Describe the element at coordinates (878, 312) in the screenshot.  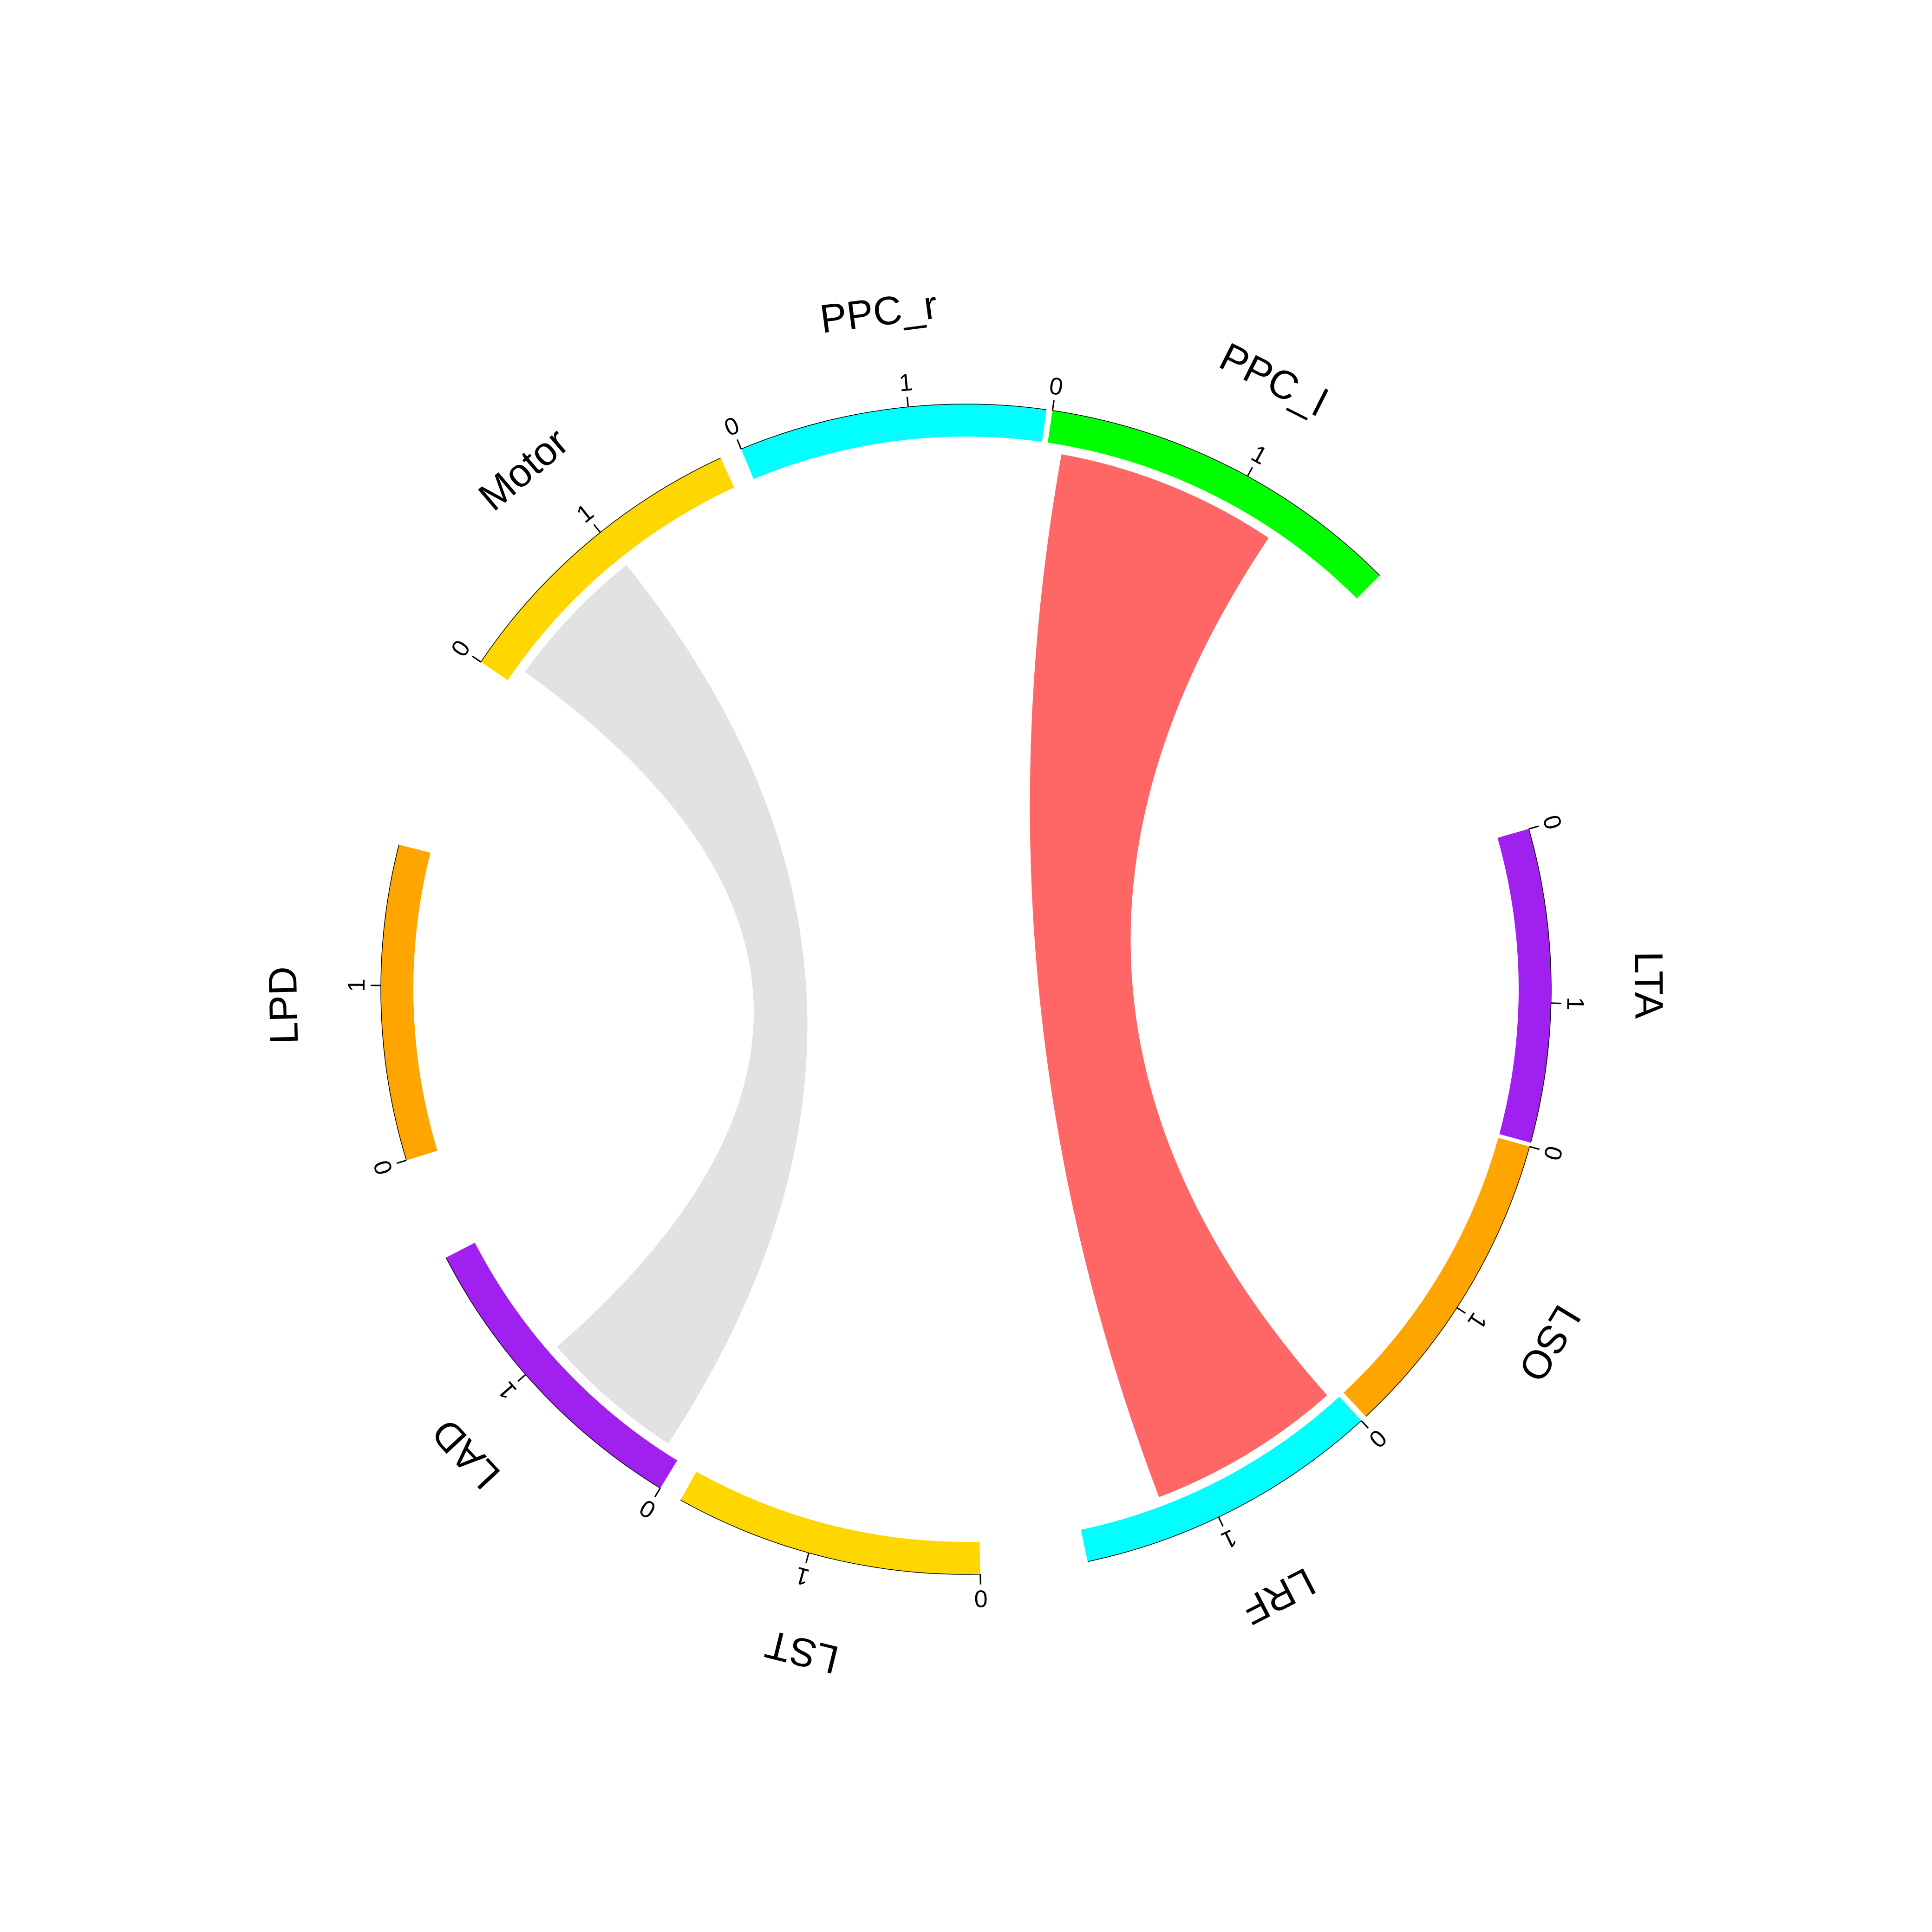
I see `sector-label-ppc-r: PPC_r` at that location.